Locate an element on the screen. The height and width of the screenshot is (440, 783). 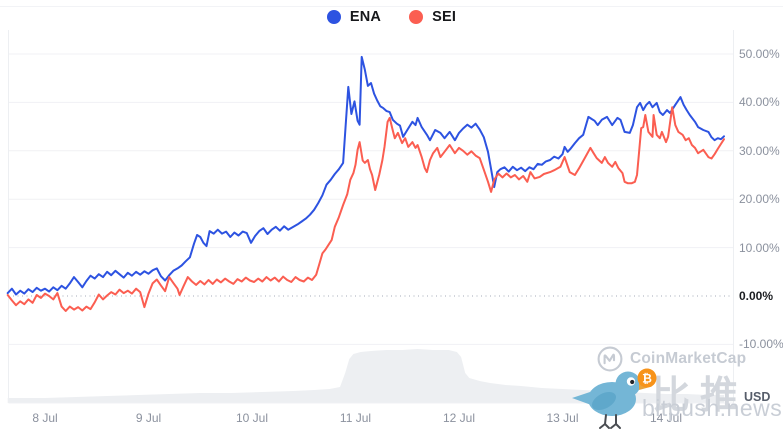
y-axis-tick-label: -10.00% is located at coordinates (761, 344).